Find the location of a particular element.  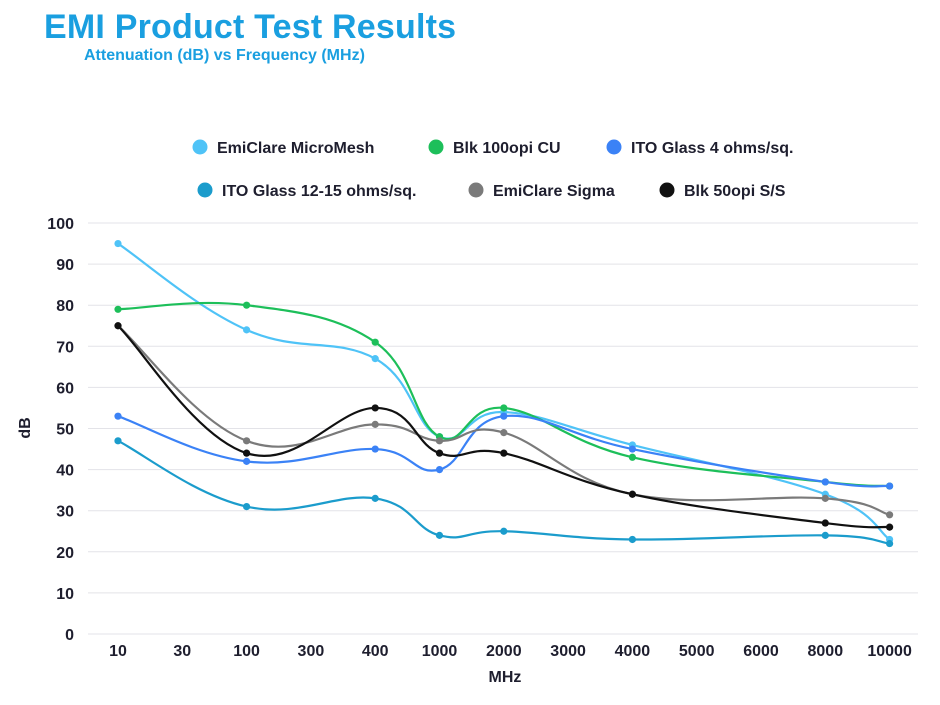

x-tick-label: 4000 is located at coordinates (633, 651).